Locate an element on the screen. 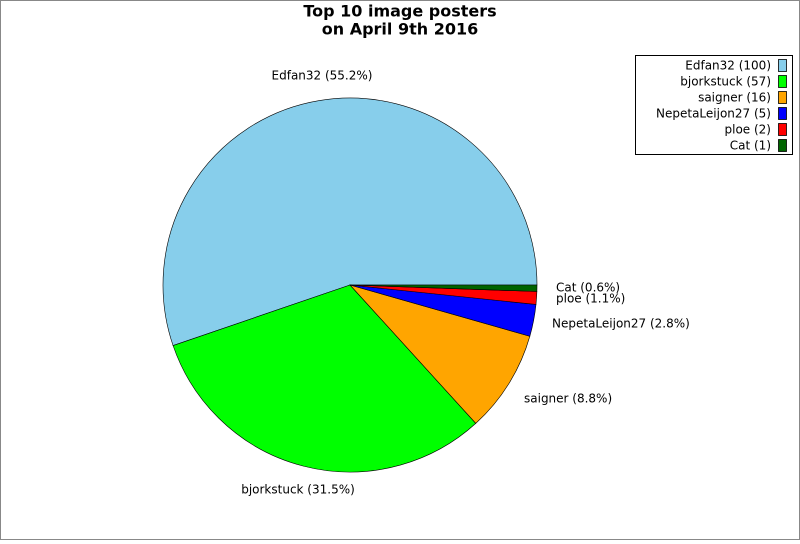  chart-title: Top 10 image posters is located at coordinates (399, 11).